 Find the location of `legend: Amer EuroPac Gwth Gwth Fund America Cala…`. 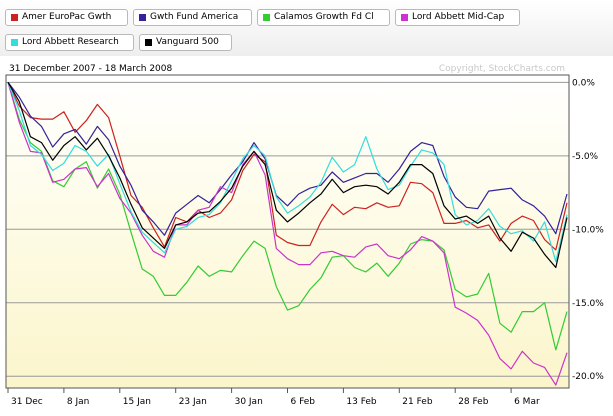

legend: Amer EuroPac Gwth Gwth Fund America Cala… is located at coordinates (306, 28).